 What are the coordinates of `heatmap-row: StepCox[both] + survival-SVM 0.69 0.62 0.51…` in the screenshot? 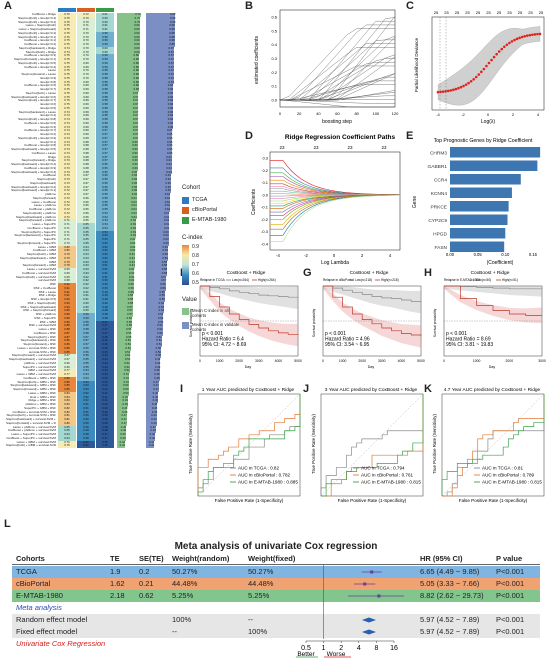 It's located at (93, 277).